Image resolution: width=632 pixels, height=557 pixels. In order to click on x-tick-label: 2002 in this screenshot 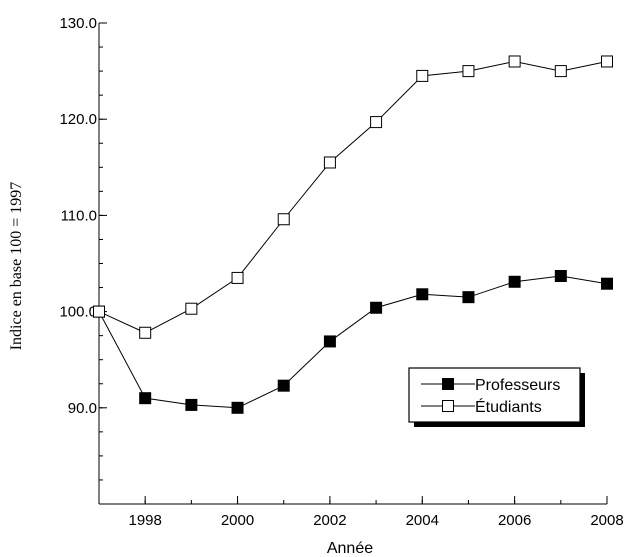, I will do `click(329, 520)`.